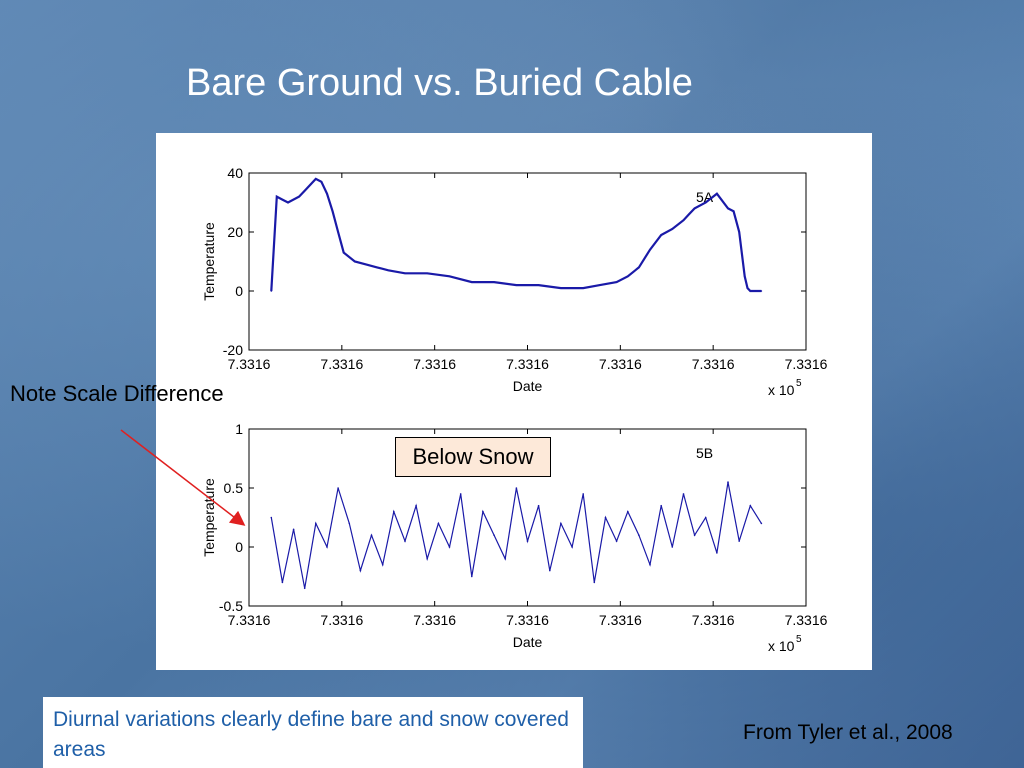 Image resolution: width=1024 pixels, height=768 pixels. I want to click on slide-title: Bare Ground vs. Buried Cable, so click(439, 83).